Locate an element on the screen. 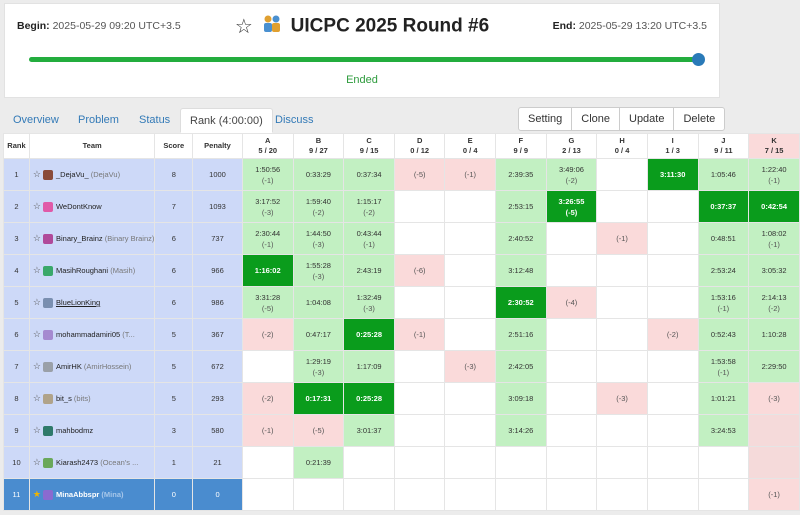 This screenshot has height=515, width=800. problem-cell-f: 3:12:48 is located at coordinates (520, 270).